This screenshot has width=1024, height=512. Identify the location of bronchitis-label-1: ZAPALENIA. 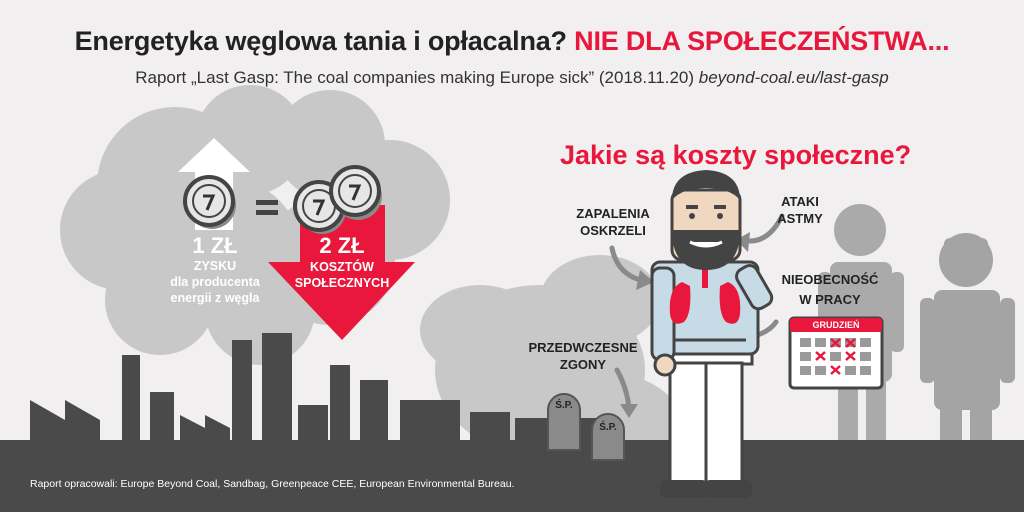
(613, 213).